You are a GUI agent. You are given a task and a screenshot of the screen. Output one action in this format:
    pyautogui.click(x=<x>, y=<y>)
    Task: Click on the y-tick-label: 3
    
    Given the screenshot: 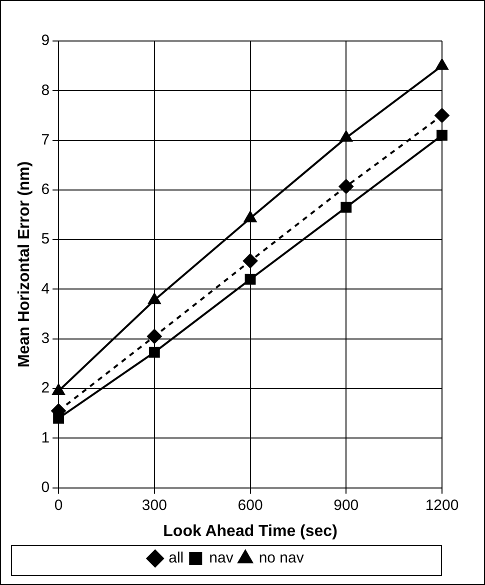 What is the action you would take?
    pyautogui.click(x=45, y=339)
    